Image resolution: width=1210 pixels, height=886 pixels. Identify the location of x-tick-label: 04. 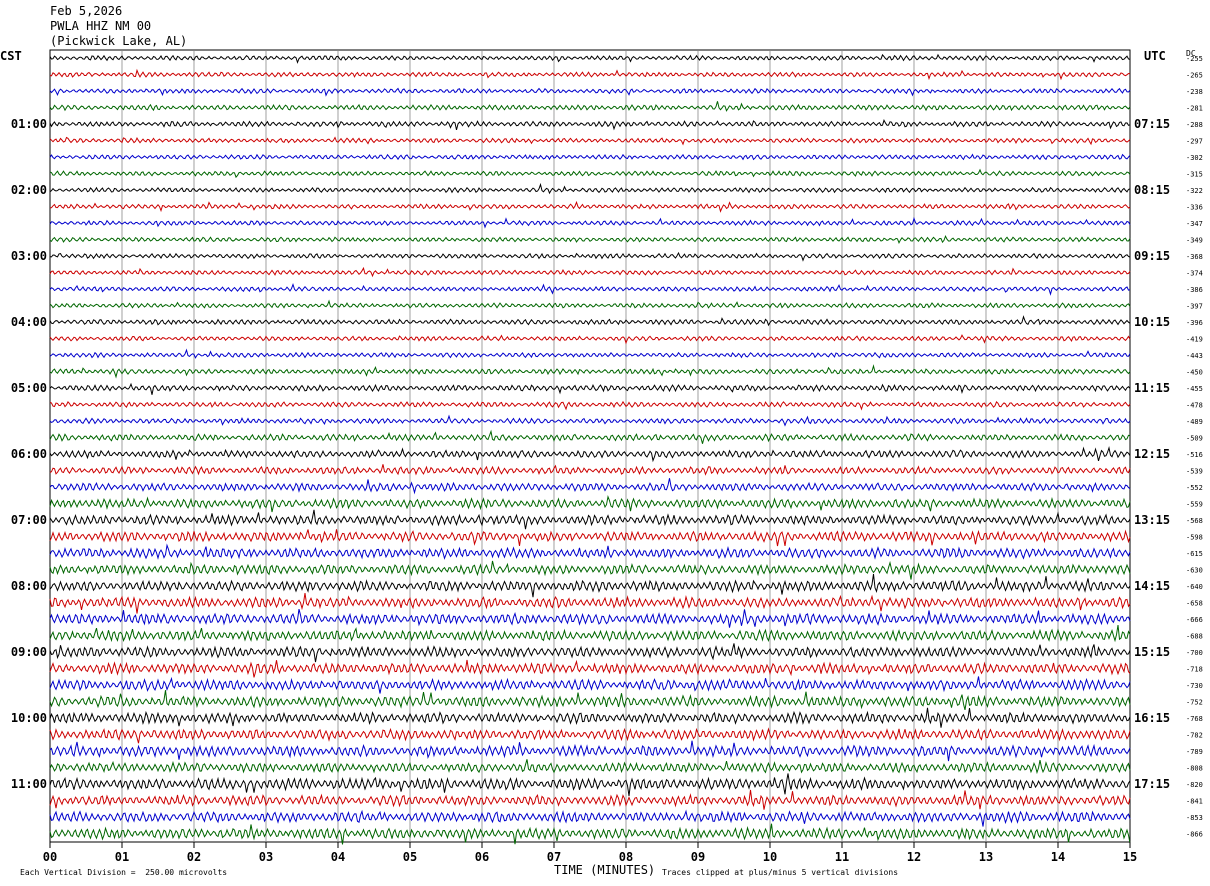
(338, 857).